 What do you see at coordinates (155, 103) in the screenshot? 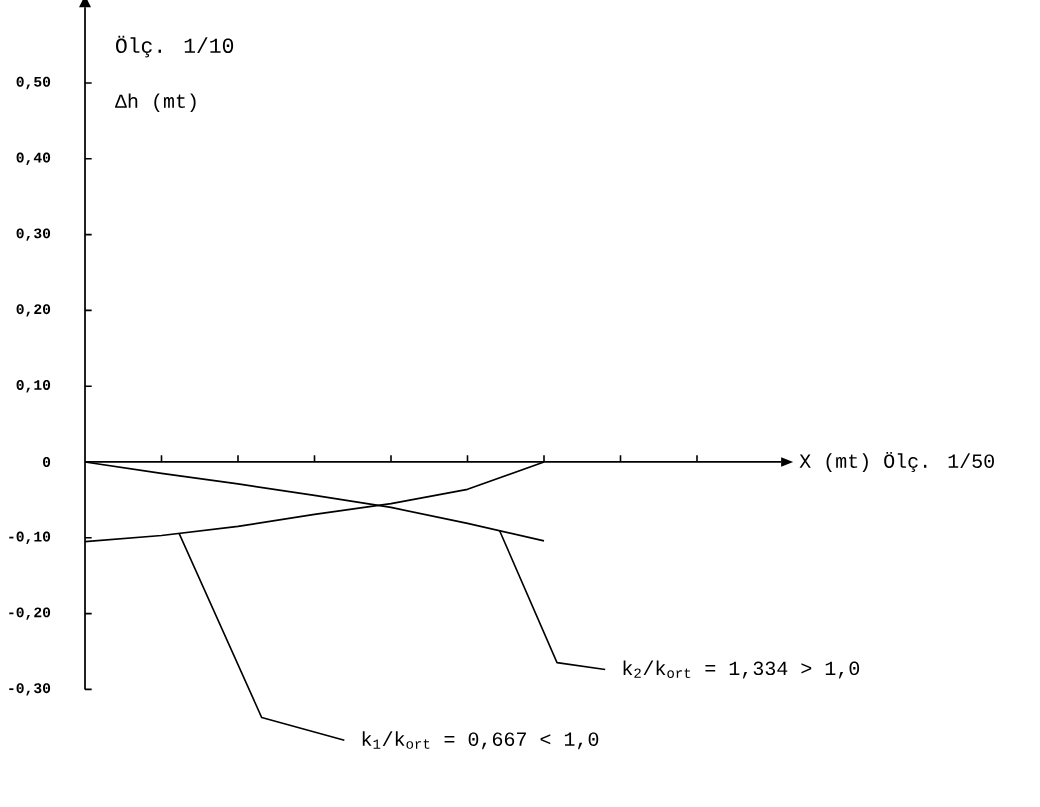
I see `y-axis-title: Δh (mt)` at bounding box center [155, 103].